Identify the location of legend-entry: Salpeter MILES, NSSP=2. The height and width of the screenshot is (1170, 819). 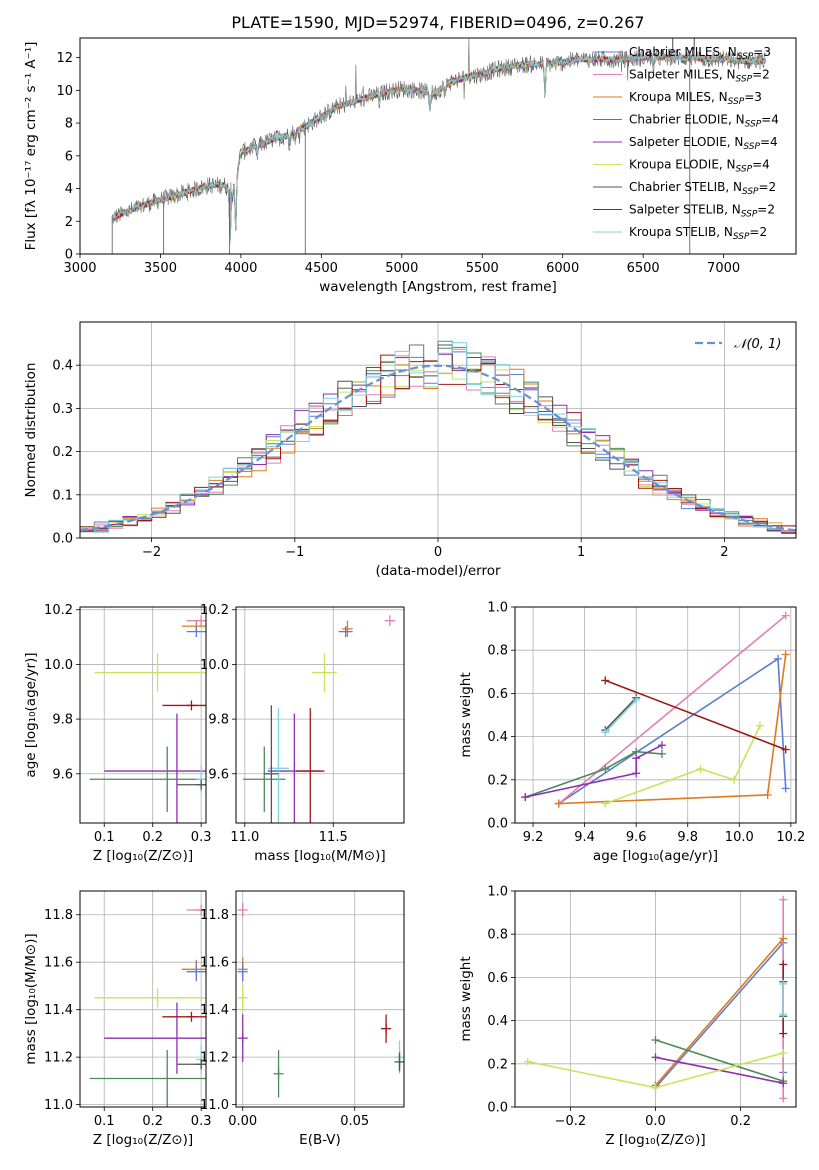
(699, 76).